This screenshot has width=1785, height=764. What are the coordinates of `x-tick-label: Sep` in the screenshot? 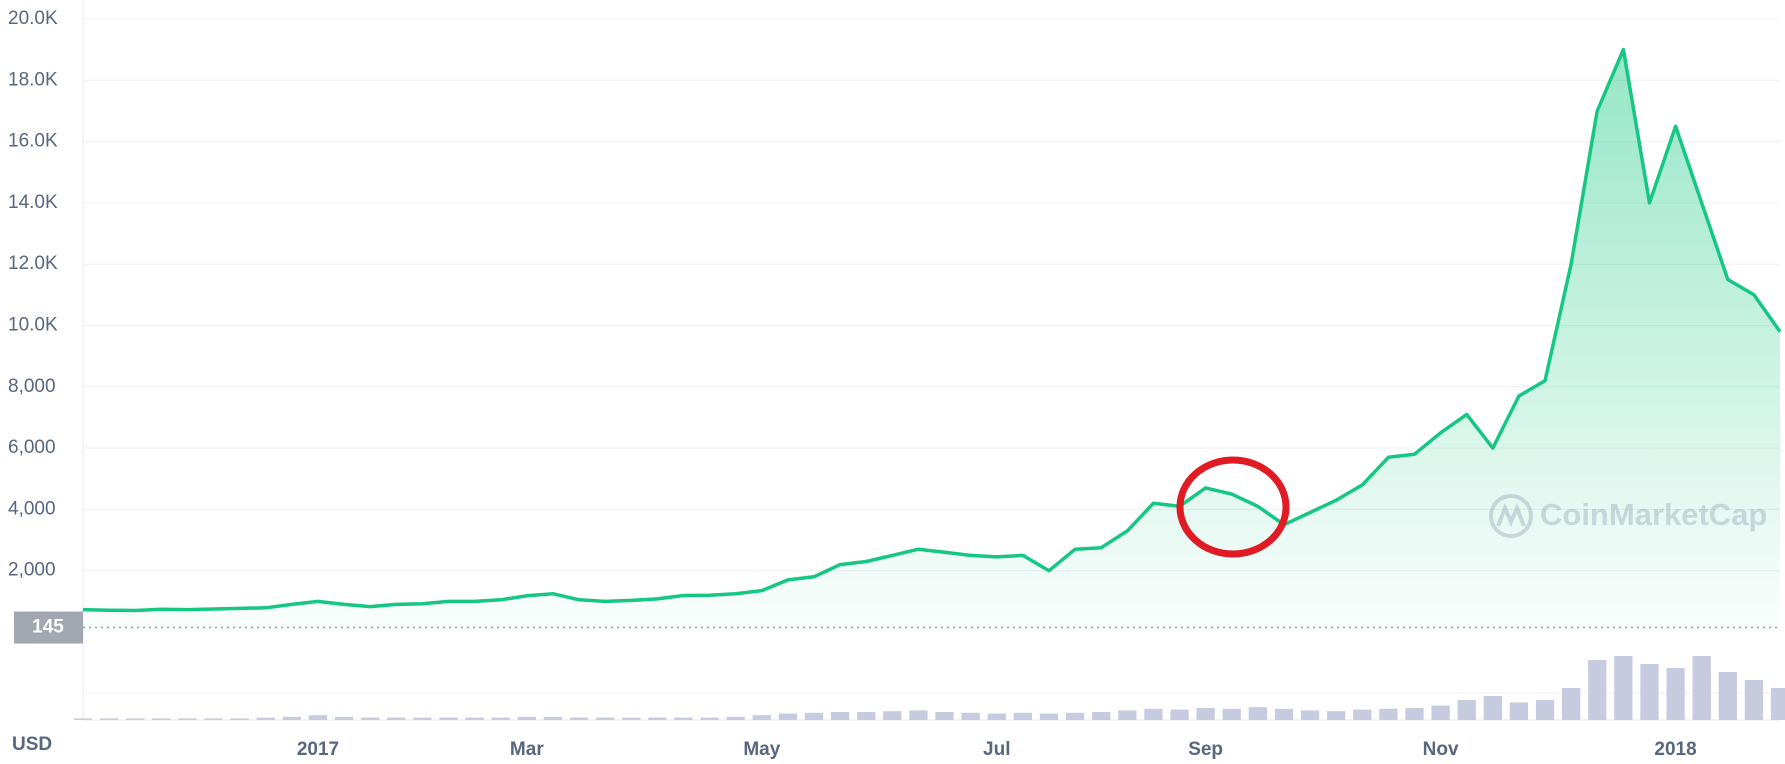 It's located at (1205, 749).